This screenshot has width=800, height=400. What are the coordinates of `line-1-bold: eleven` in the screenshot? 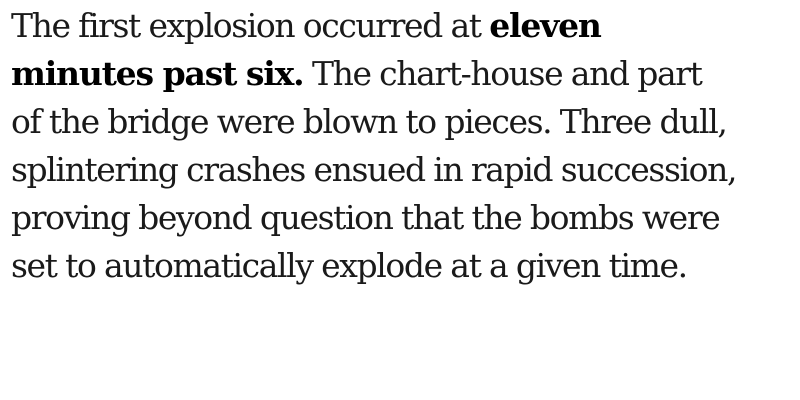 It's located at (545, 25).